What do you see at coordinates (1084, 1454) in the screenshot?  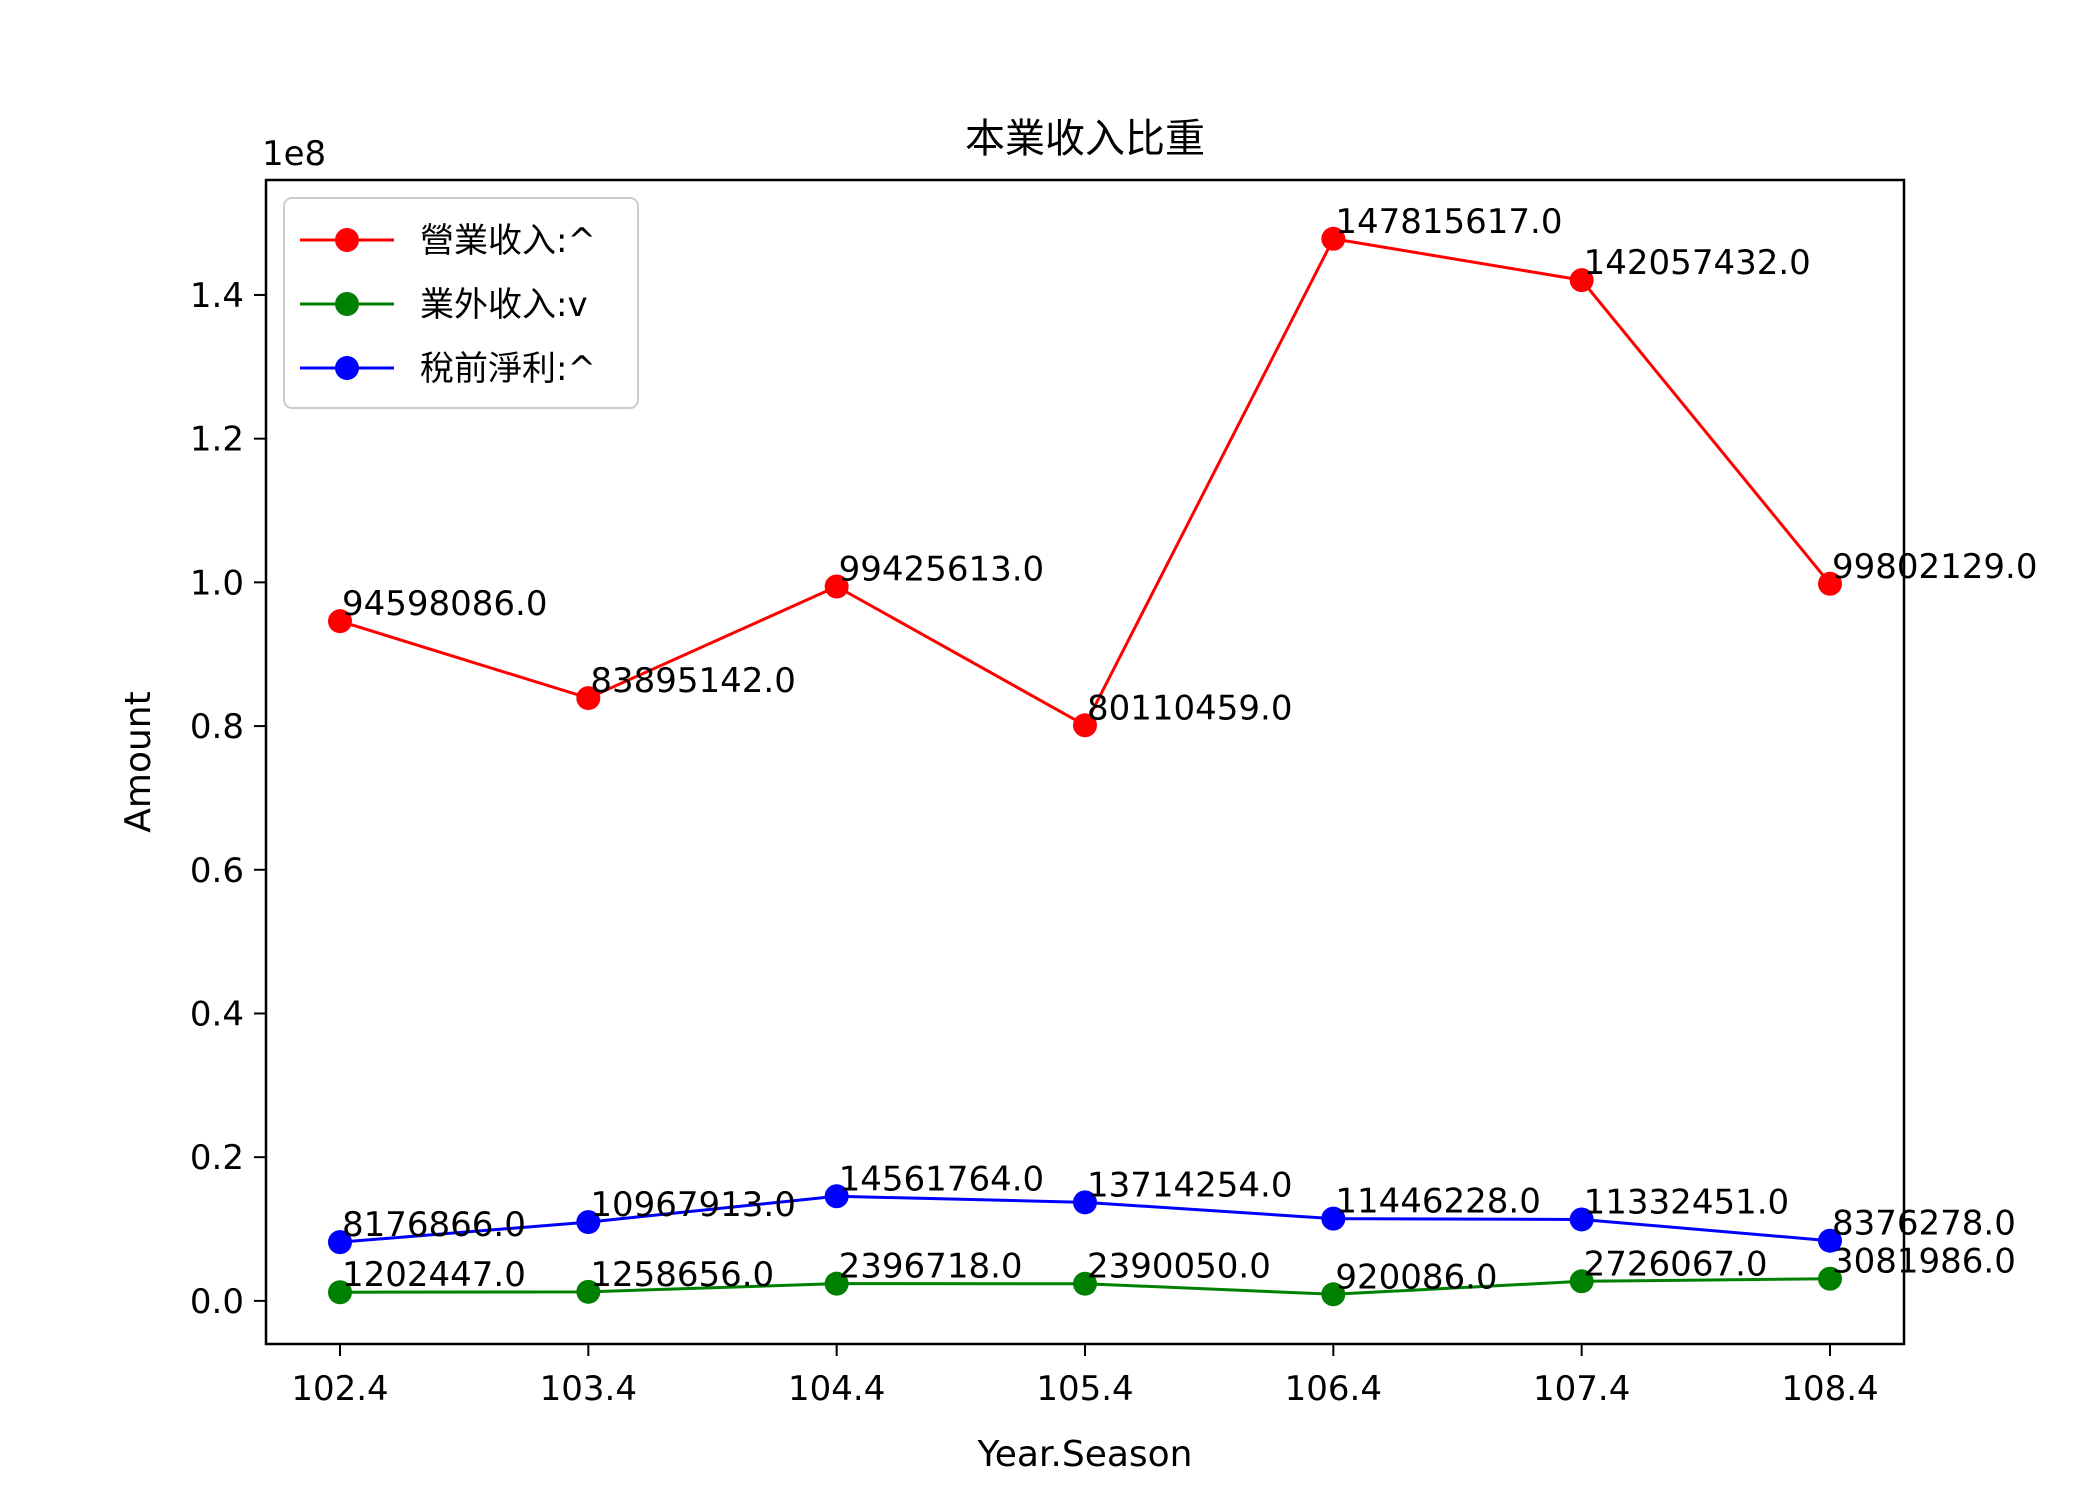 I see `x-axis-label: Year.Season` at bounding box center [1084, 1454].